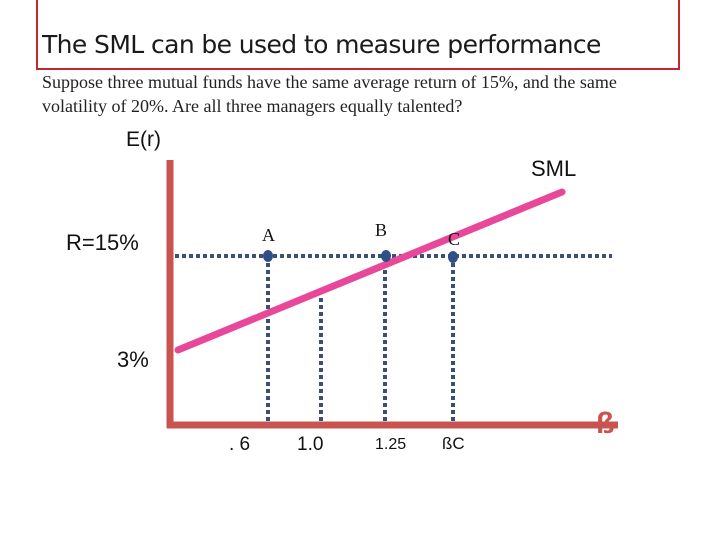  I want to click on intercept-label: 3%, so click(133, 359).